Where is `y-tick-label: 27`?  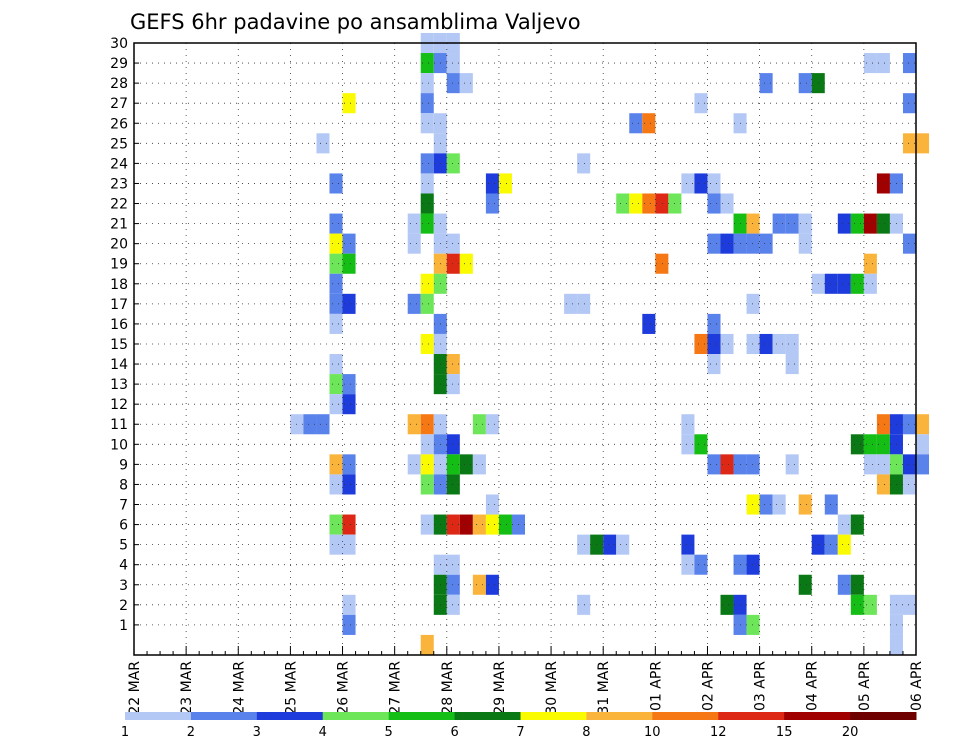
y-tick-label: 27 is located at coordinates (119, 104).